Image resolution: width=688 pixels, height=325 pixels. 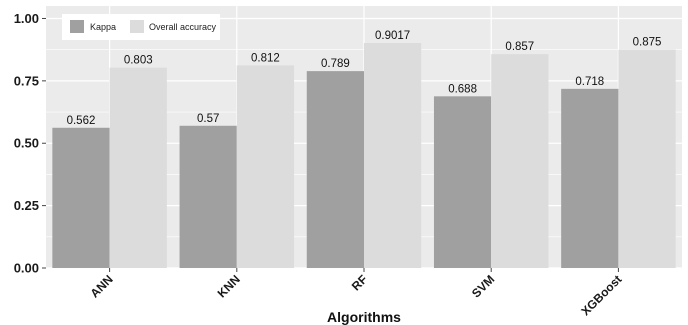 What do you see at coordinates (26, 18) in the screenshot?
I see `y-tick-label: 1.00` at bounding box center [26, 18].